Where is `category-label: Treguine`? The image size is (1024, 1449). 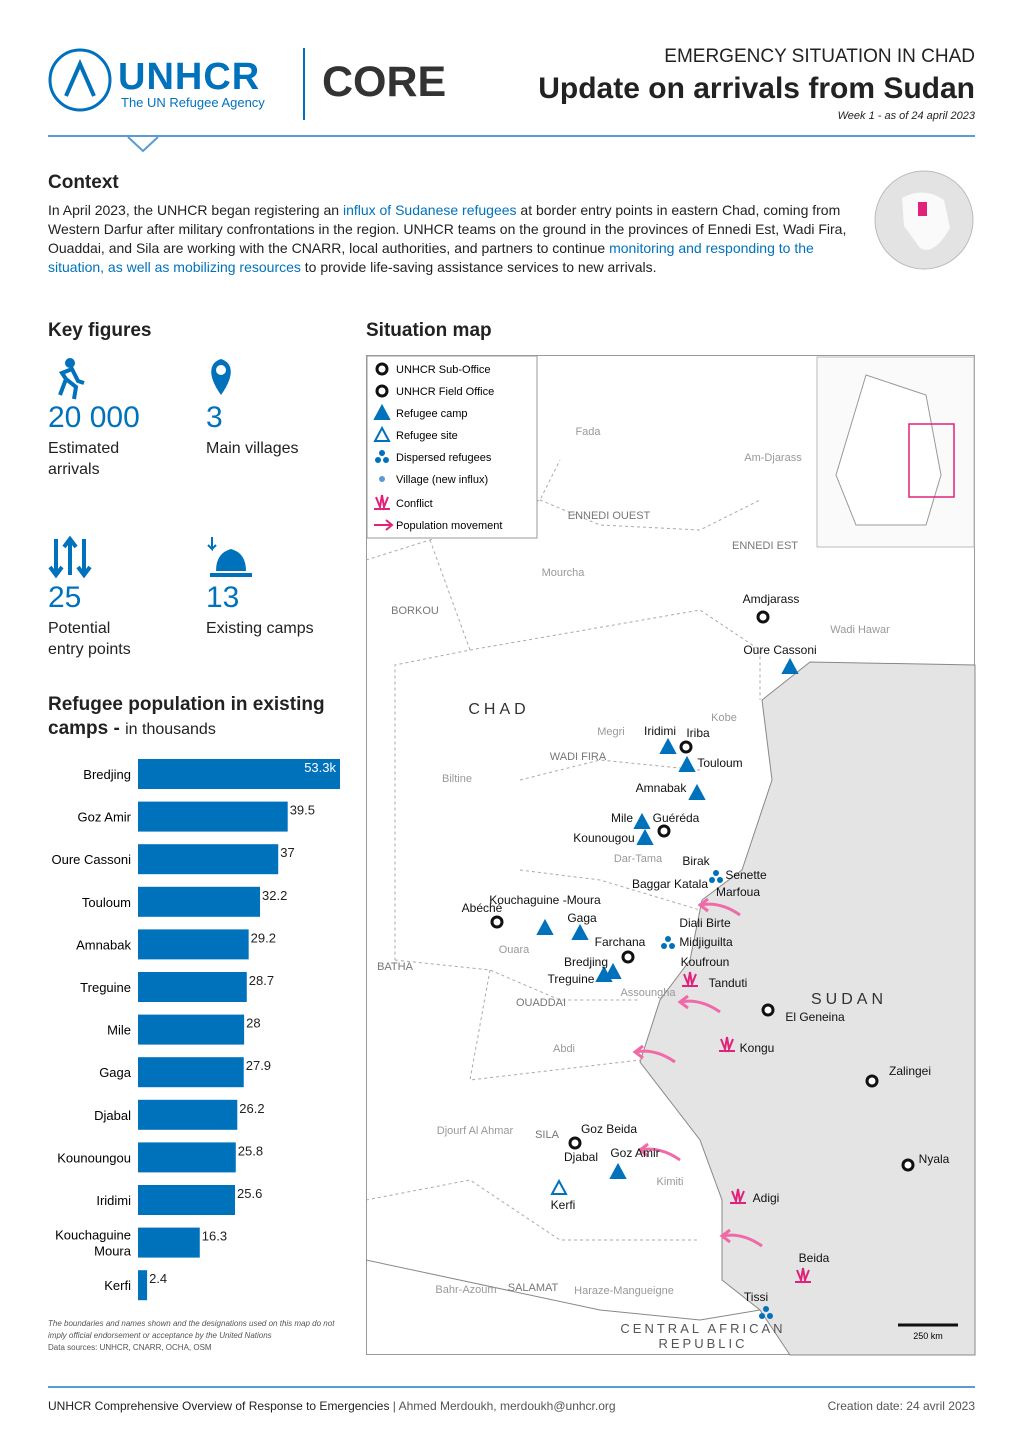 category-label: Treguine is located at coordinates (105, 987).